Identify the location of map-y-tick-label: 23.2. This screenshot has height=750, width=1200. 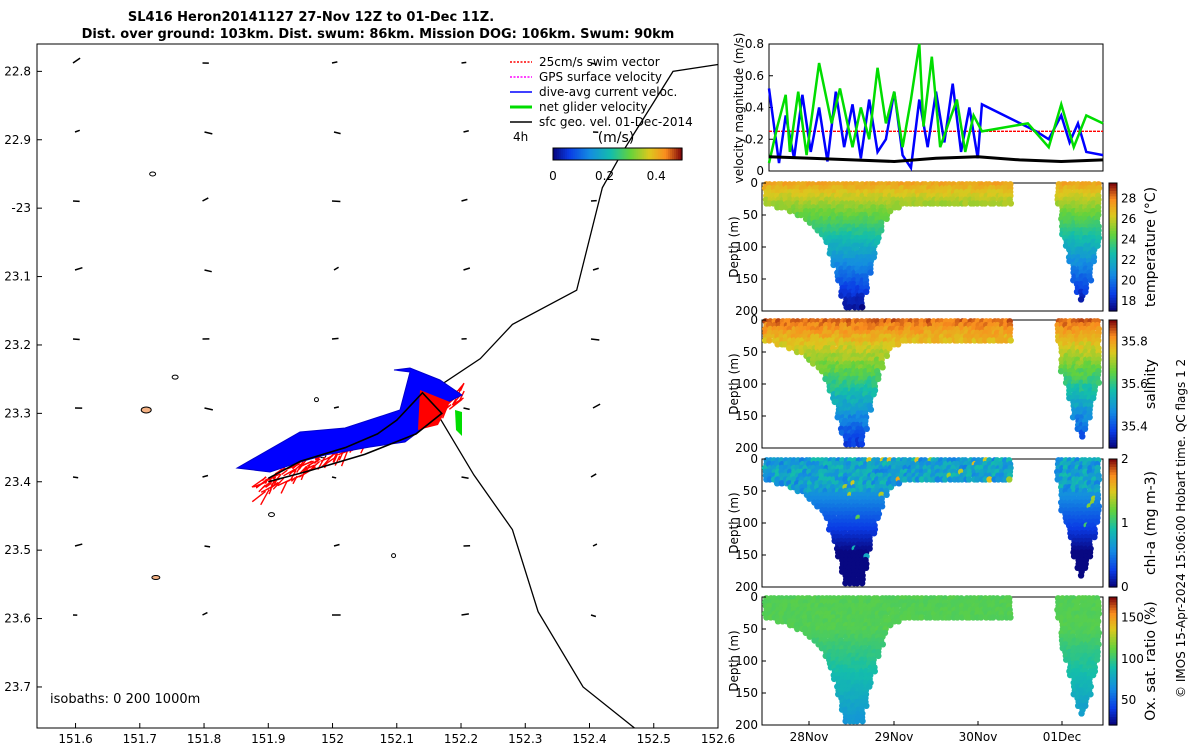
(17, 345).